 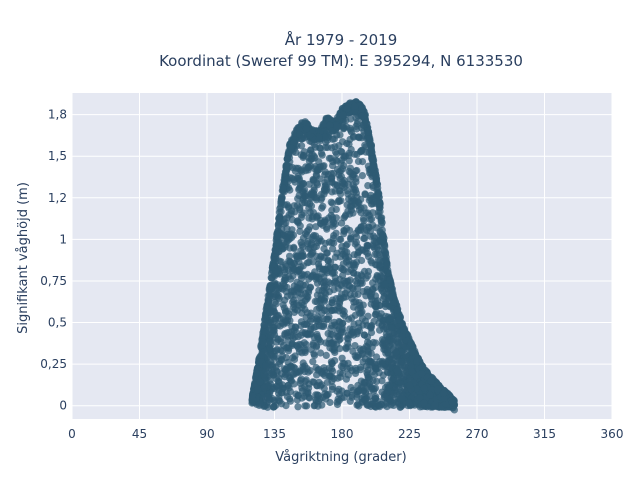 What do you see at coordinates (57, 115) in the screenshot?
I see `y-tick-label: 1,8` at bounding box center [57, 115].